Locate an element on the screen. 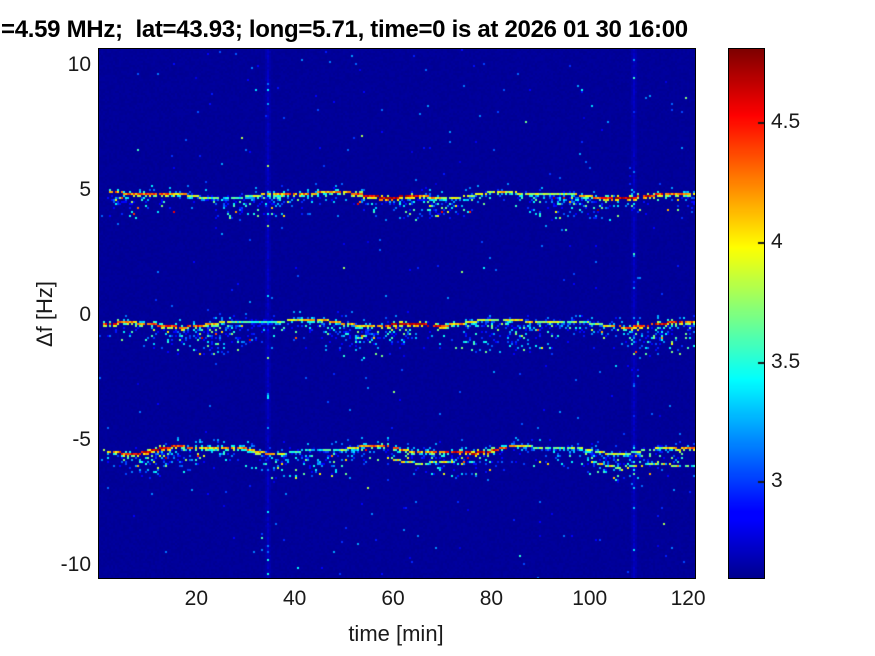 This screenshot has height=656, width=875. x-tick-label: 60 is located at coordinates (393, 598).